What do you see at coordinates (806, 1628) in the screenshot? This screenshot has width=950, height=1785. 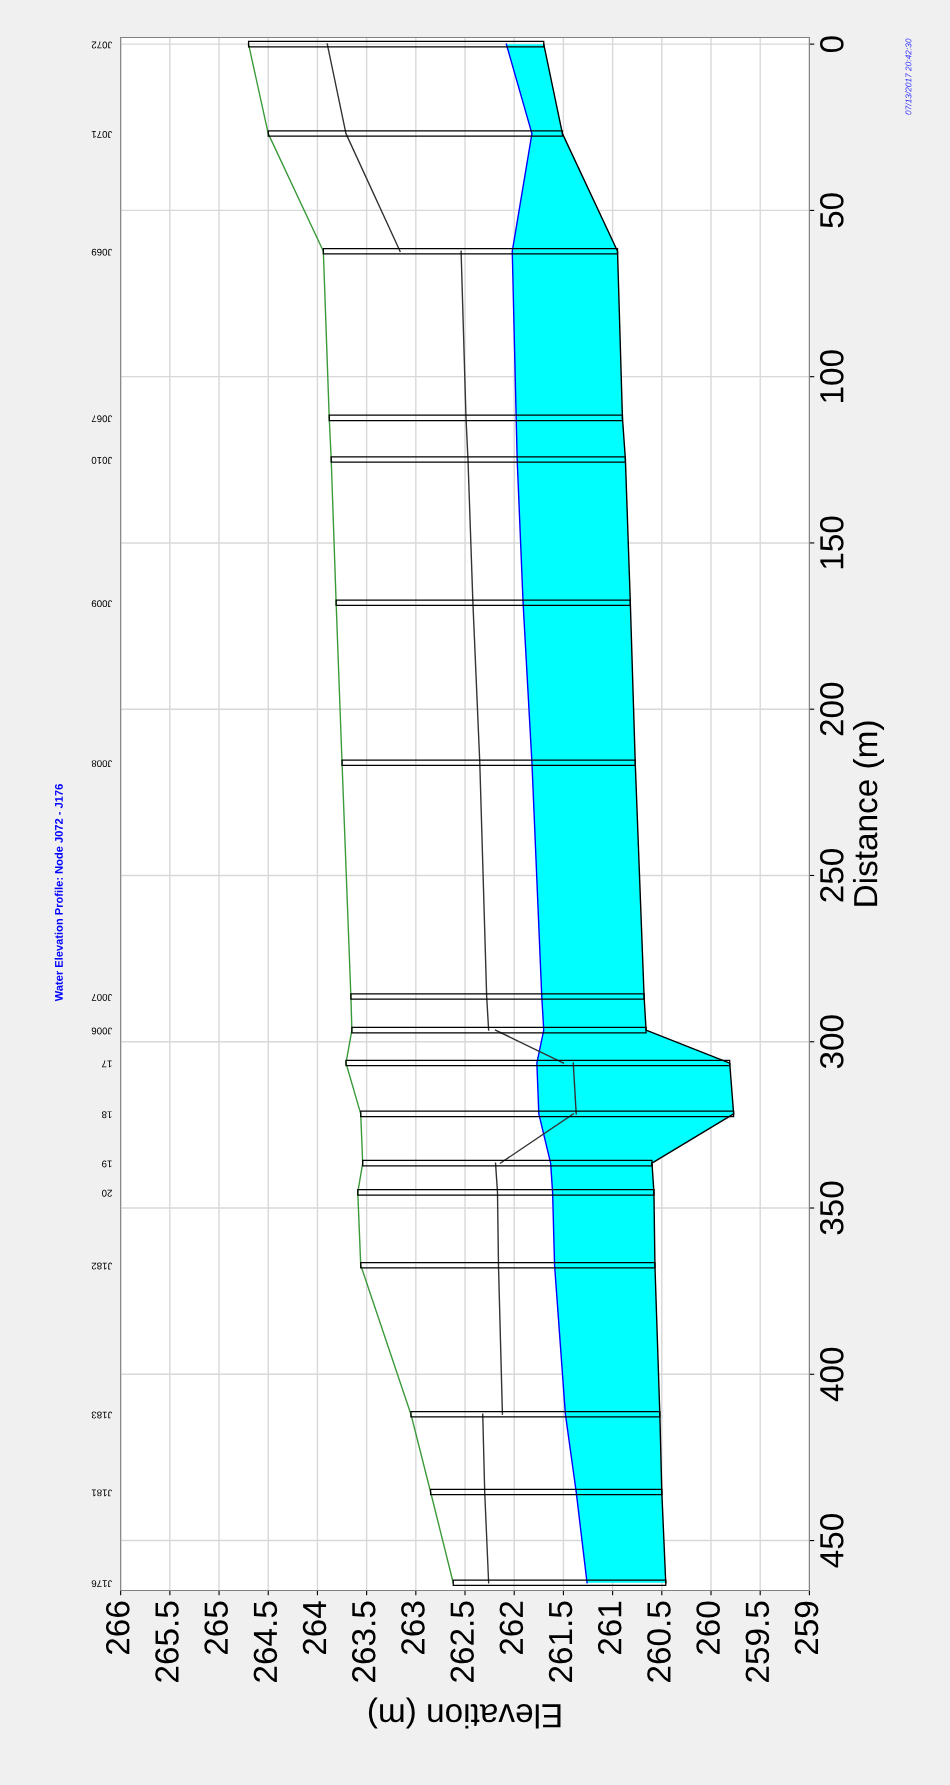 I see `x-tick-label: 259` at bounding box center [806, 1628].